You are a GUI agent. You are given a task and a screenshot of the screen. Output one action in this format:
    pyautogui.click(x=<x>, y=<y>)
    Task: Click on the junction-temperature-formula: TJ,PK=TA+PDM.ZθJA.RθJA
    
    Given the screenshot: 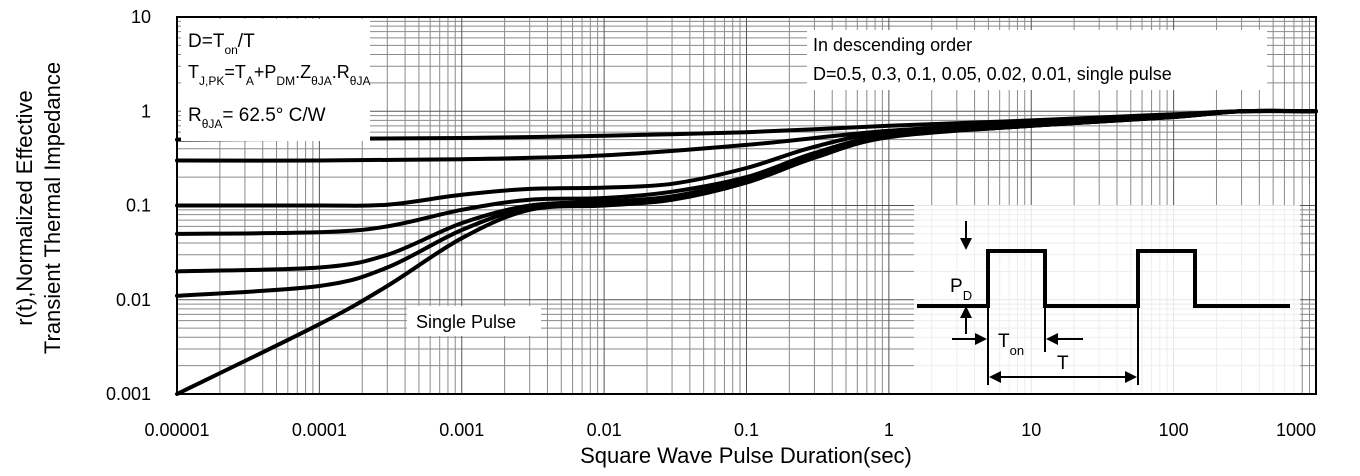 What is the action you would take?
    pyautogui.click(x=279, y=75)
    